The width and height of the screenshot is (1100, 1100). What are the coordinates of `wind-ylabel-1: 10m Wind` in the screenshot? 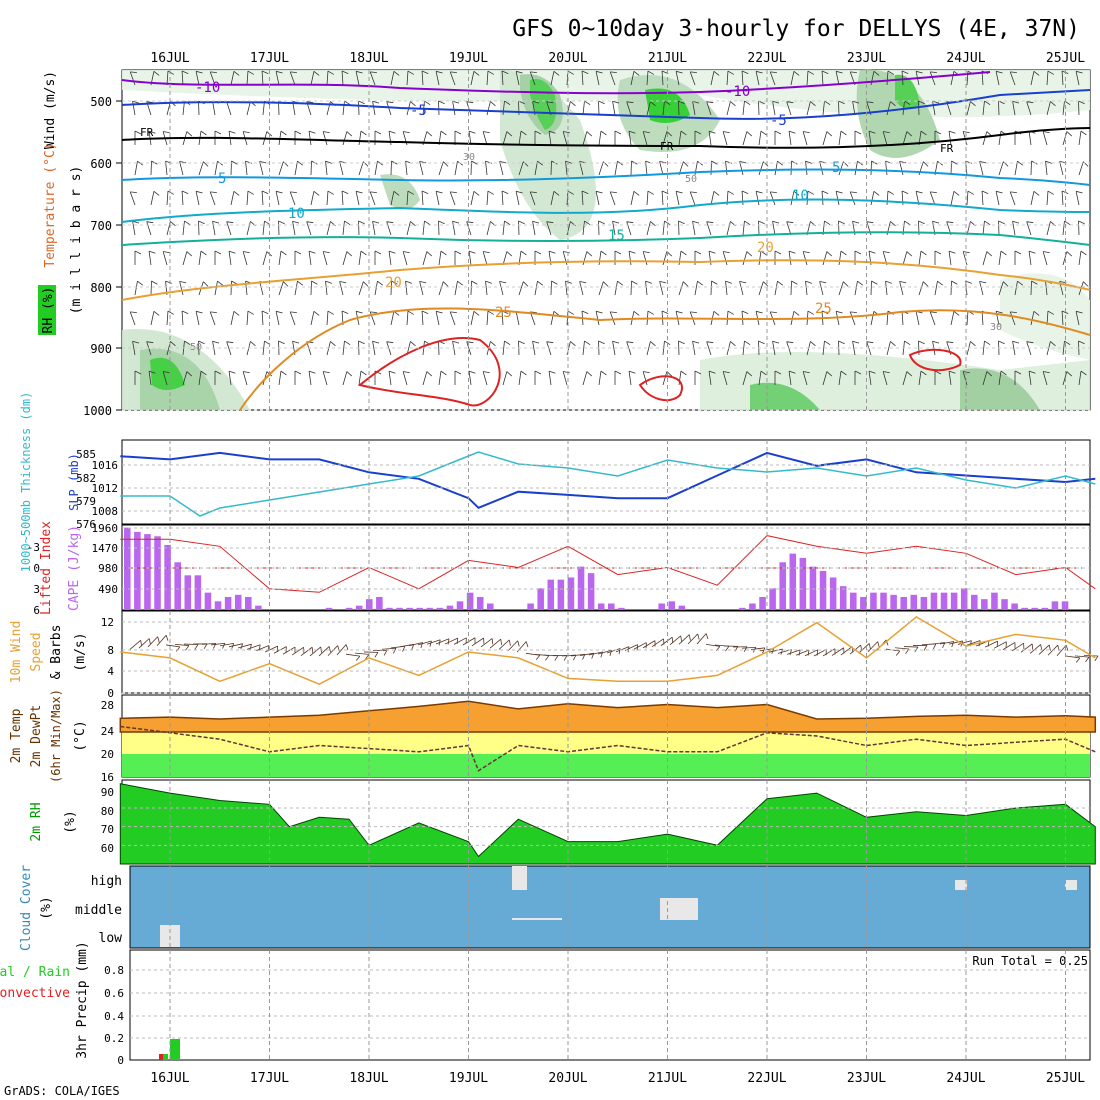 It's located at (16, 652).